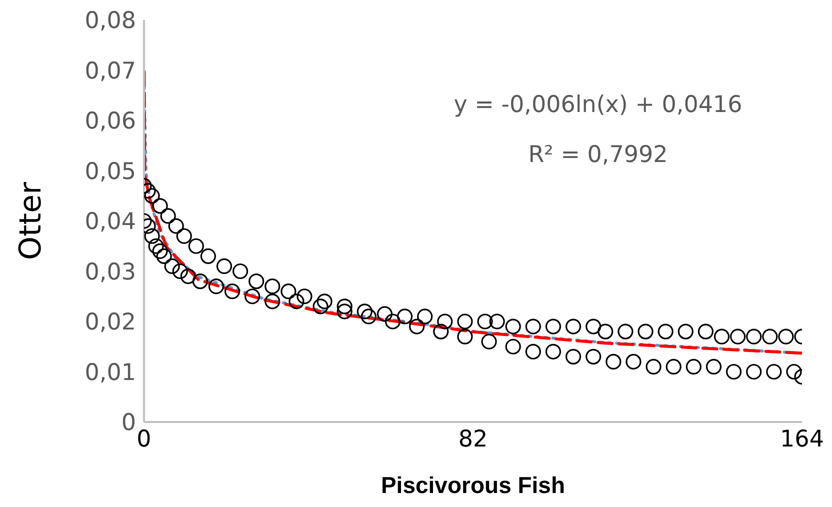  Describe the element at coordinates (110, 171) in the screenshot. I see `y-tick-label: 0,05` at that location.